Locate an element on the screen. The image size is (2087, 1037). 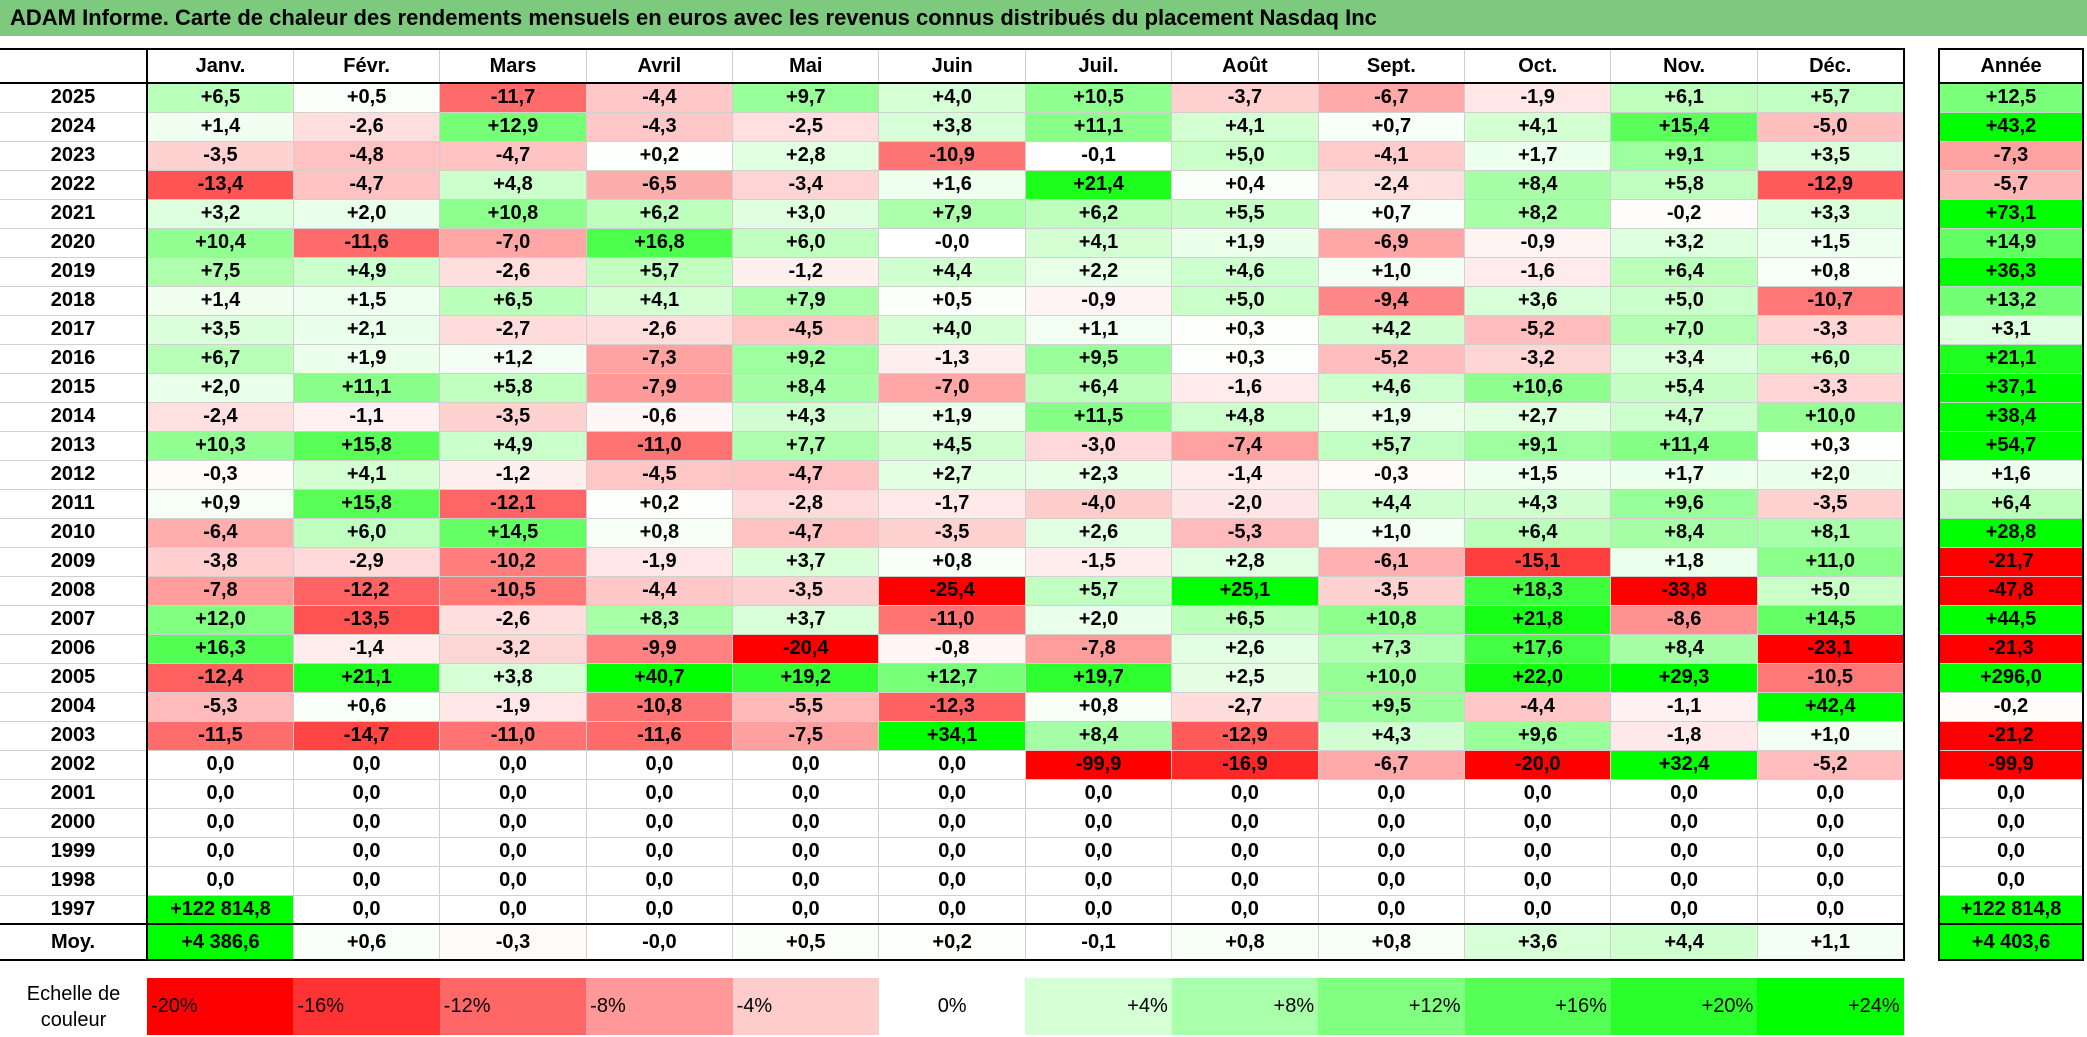
heatmap-cell: +21,4 is located at coordinates (1098, 184).